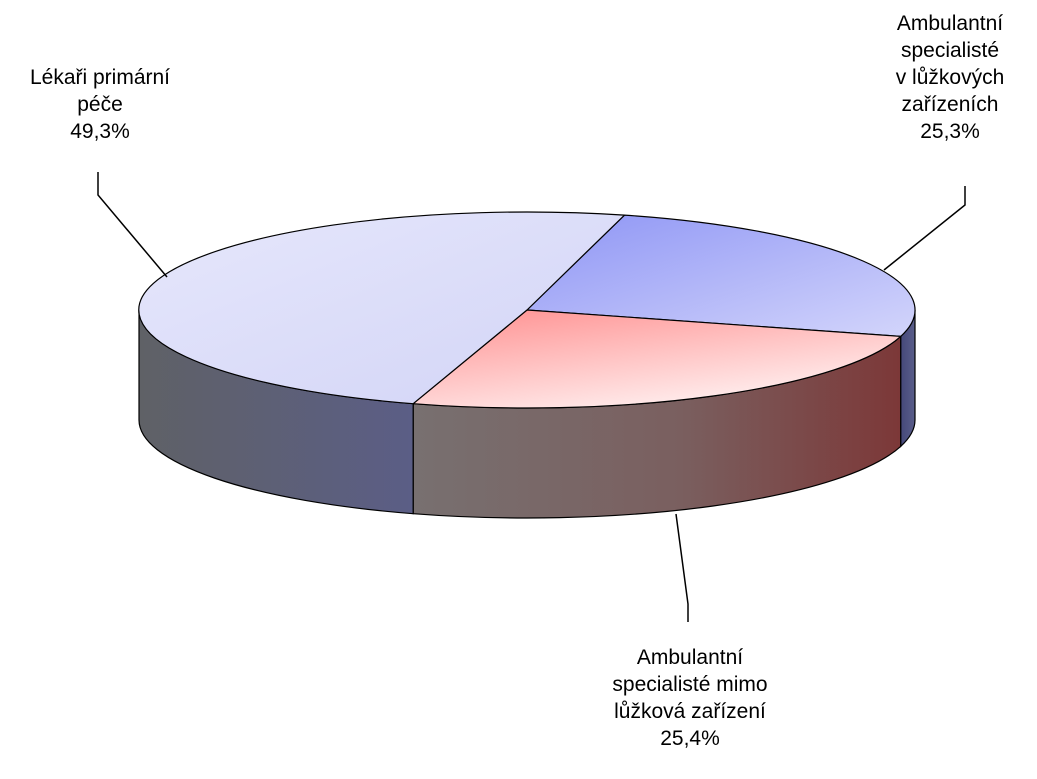 Image resolution: width=1037 pixels, height=779 pixels. I want to click on slice-label-line: lůžková zařízení, so click(690, 711).